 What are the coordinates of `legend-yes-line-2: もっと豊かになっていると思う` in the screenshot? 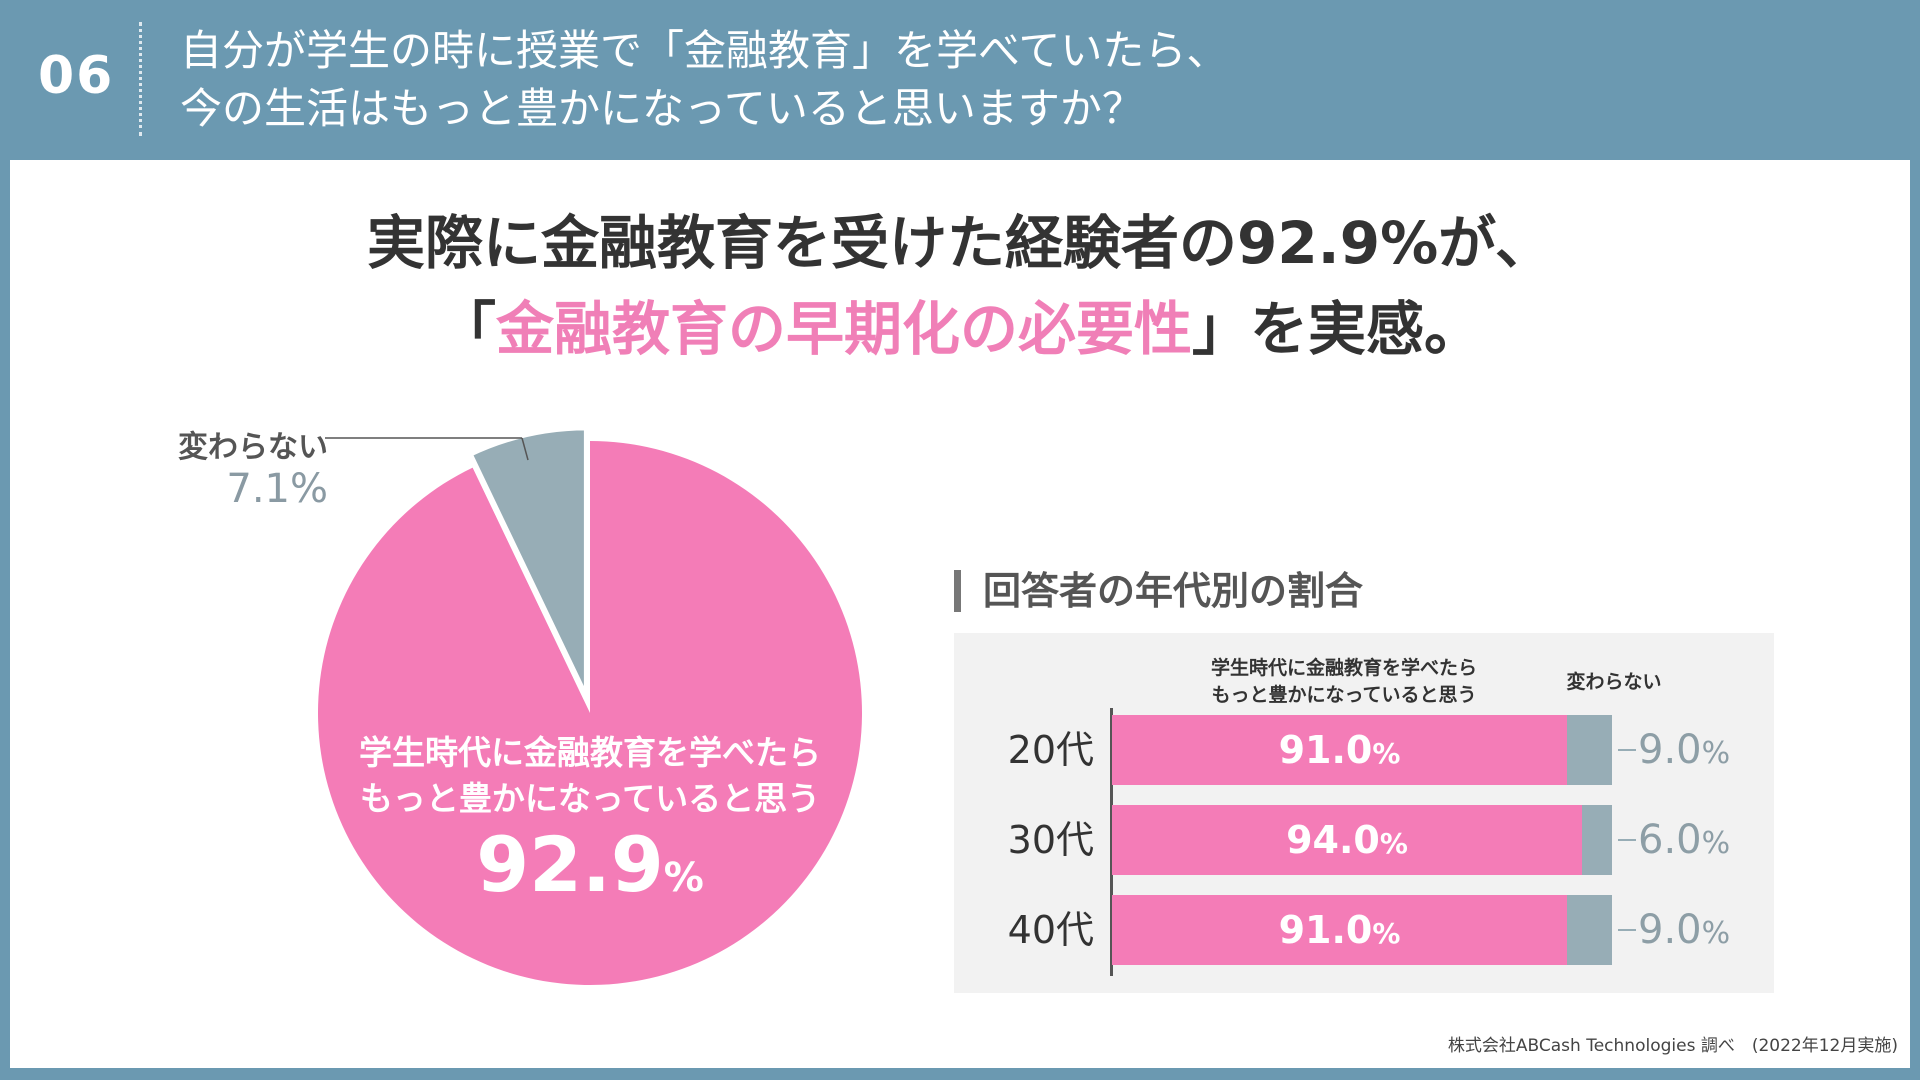 It's located at (1344, 695).